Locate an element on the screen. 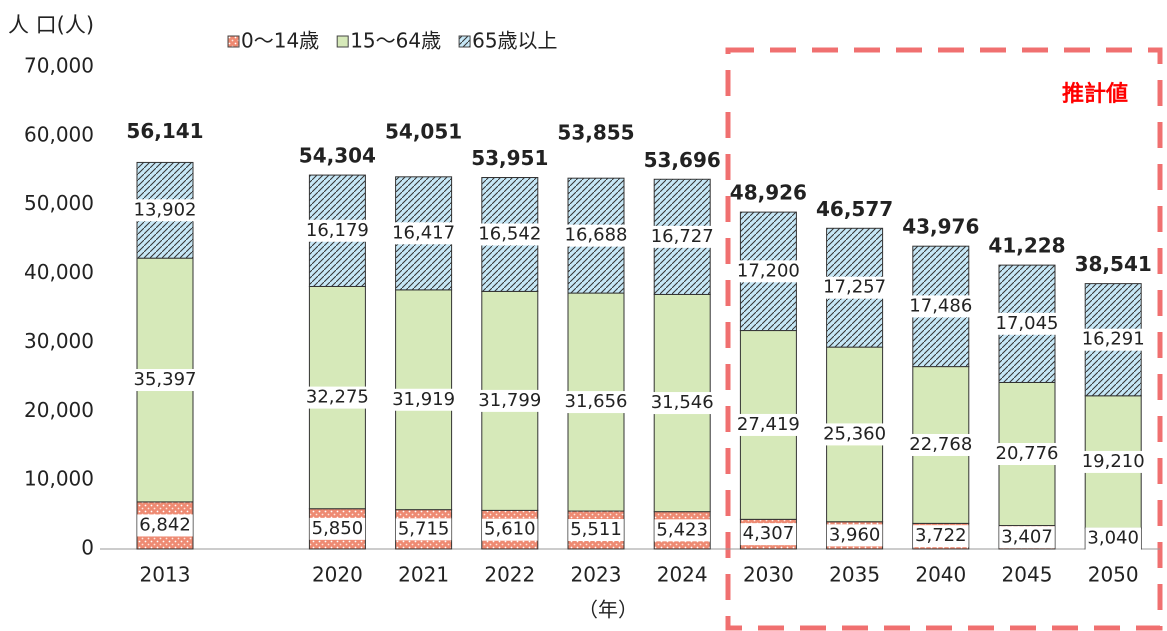  data-label: 27,419 is located at coordinates (768, 424).